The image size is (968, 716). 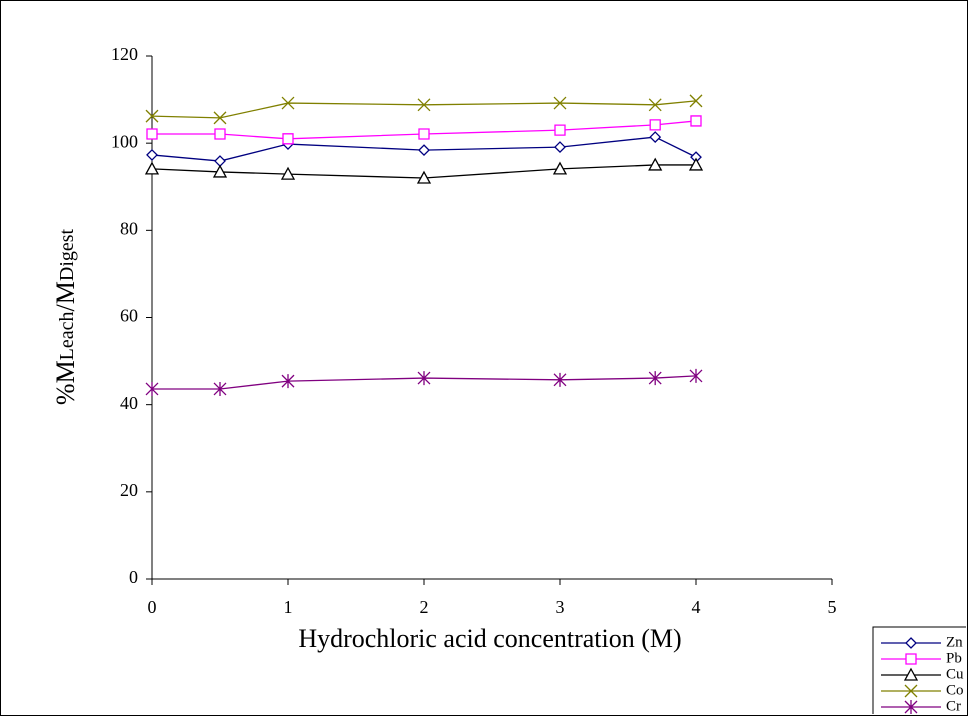 I want to click on x-tick-label: 3, so click(x=560, y=607).